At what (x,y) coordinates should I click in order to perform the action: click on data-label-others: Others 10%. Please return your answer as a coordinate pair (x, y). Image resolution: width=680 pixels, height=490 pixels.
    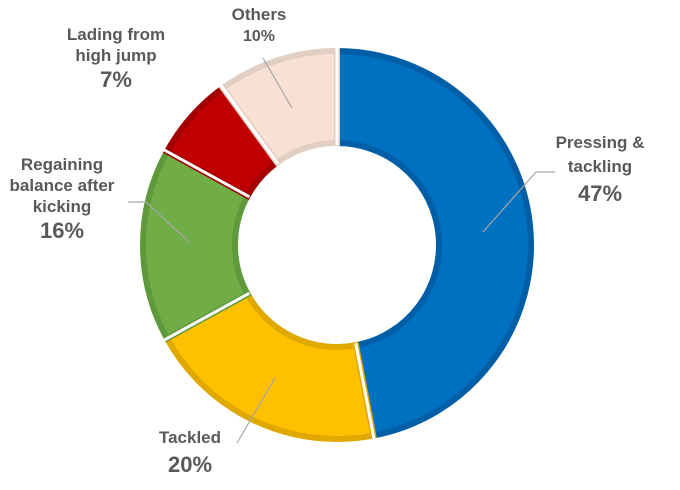
    Looking at the image, I should click on (259, 25).